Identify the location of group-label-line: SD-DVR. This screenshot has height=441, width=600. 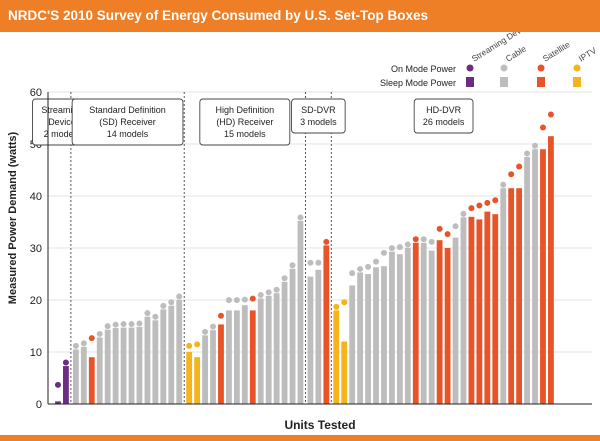
(318, 110).